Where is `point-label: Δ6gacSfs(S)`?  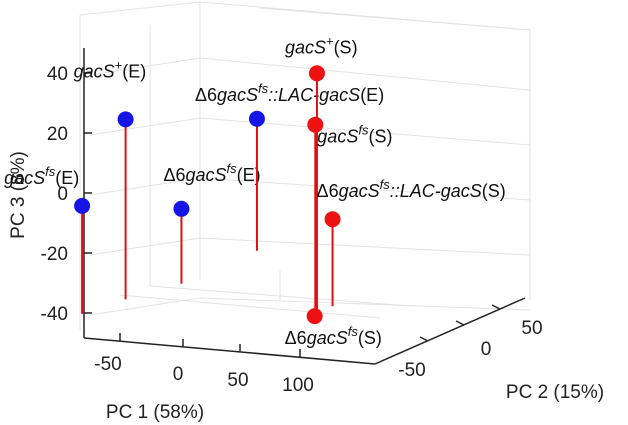 point-label: Δ6gacSfs(S) is located at coordinates (333, 336).